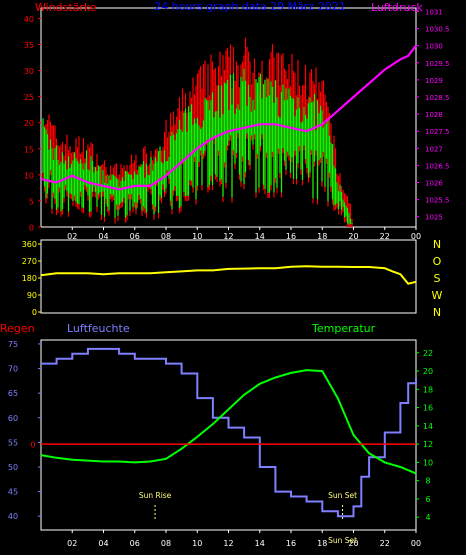  What do you see at coordinates (72, 543) in the screenshot?
I see `x-tick-label-bottom: 02` at bounding box center [72, 543].